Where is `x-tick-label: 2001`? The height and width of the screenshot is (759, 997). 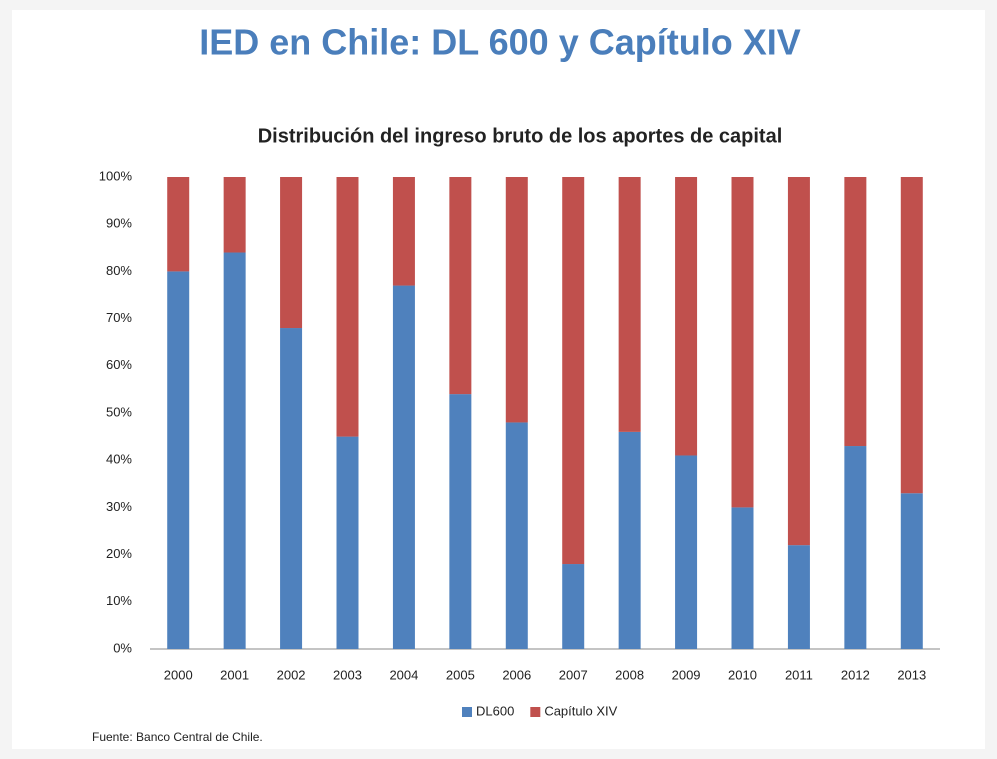 x-tick-label: 2001 is located at coordinates (234, 674).